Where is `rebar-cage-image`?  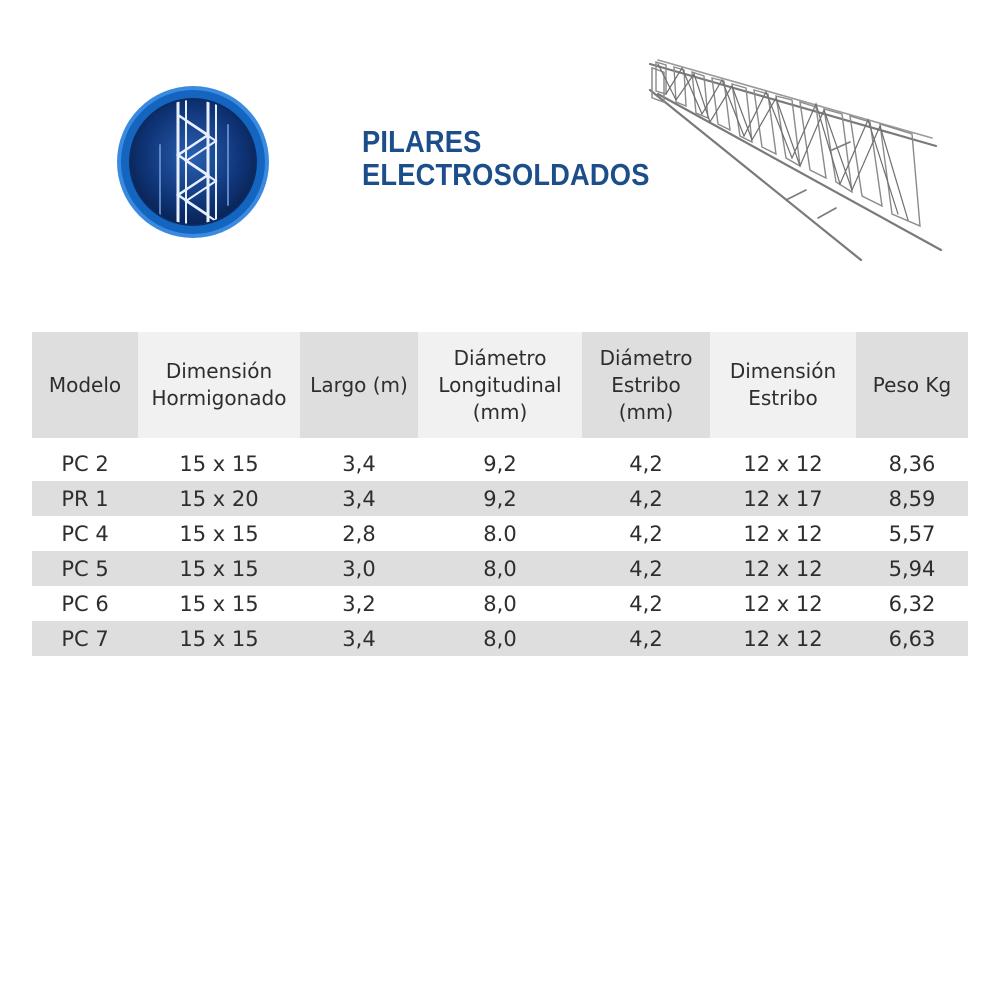 rebar-cage-image is located at coordinates (791, 160).